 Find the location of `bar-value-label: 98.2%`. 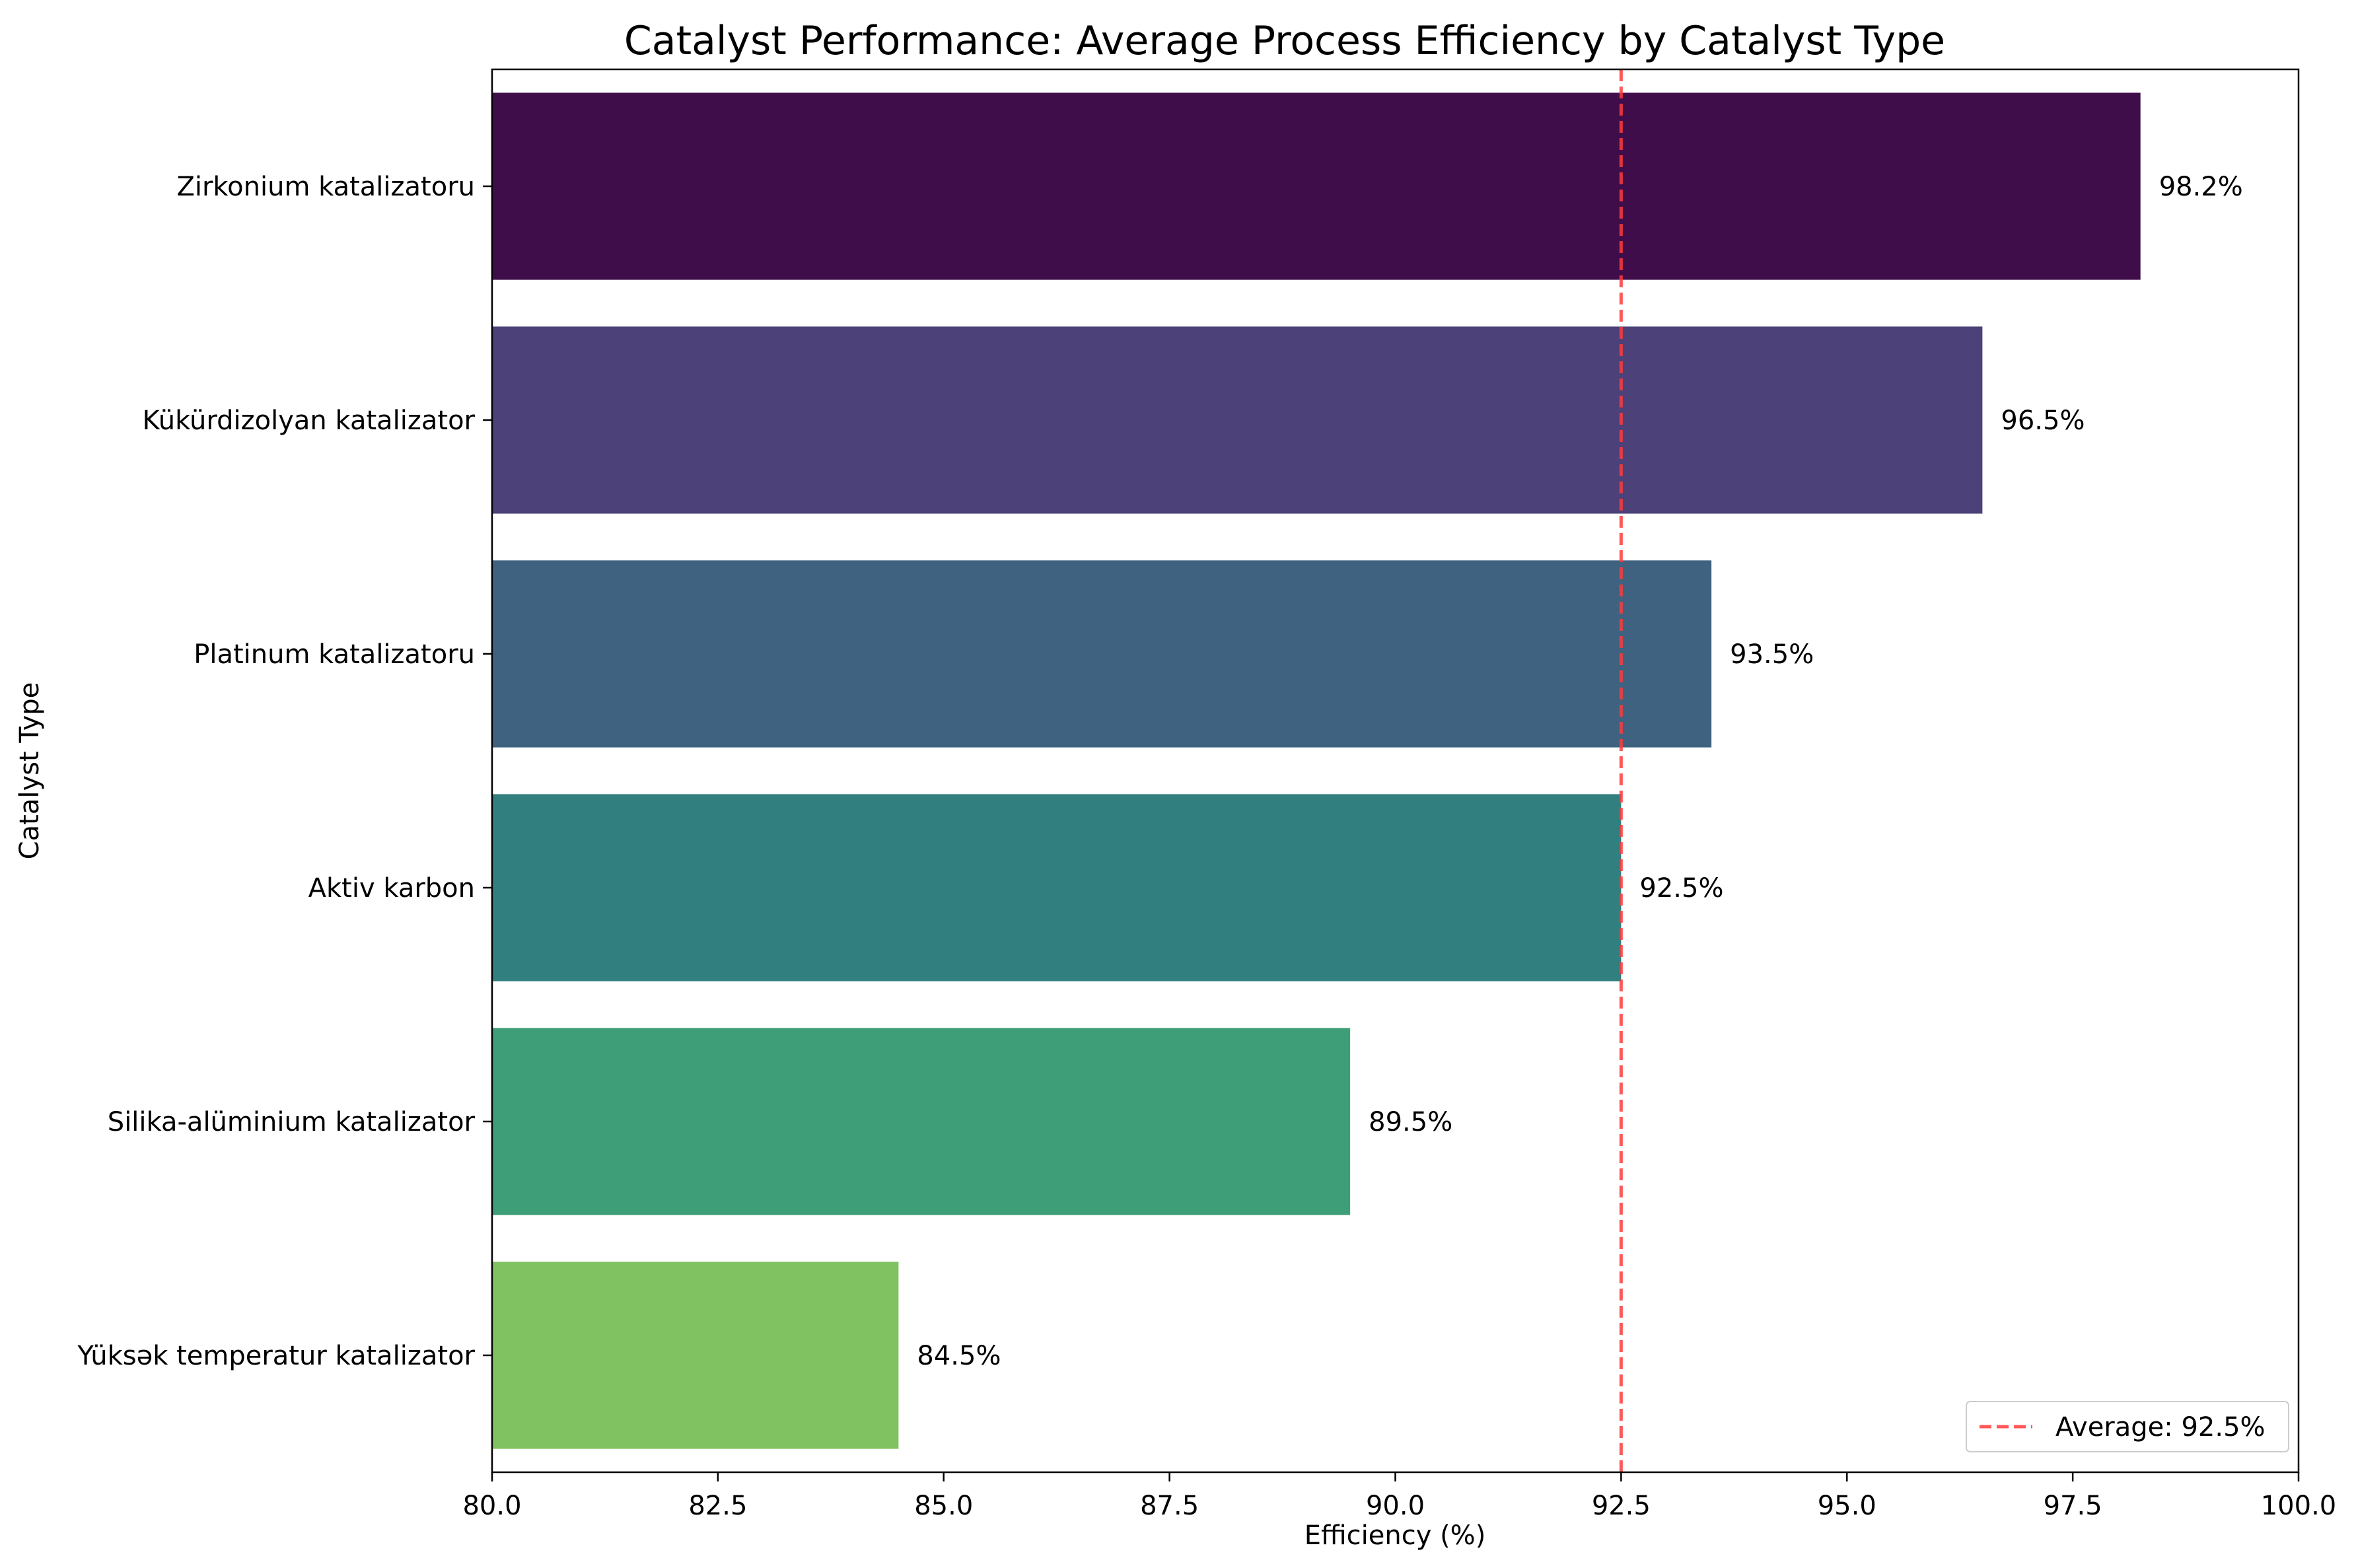

bar-value-label: 98.2% is located at coordinates (2201, 187).